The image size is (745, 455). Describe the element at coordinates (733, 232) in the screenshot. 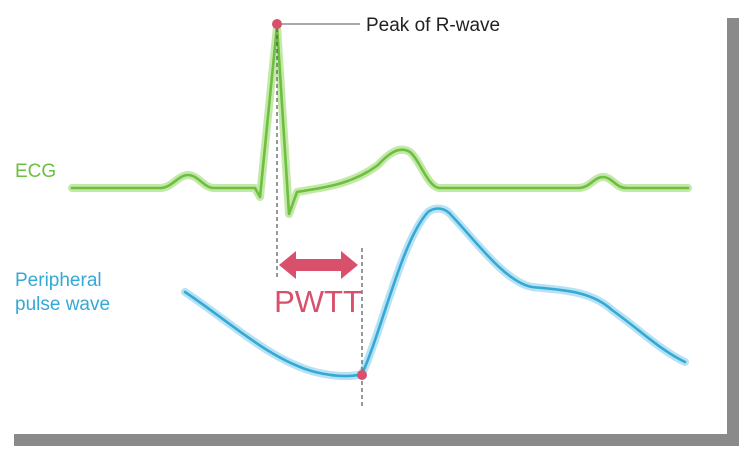

I see `frame-shadow-right` at that location.